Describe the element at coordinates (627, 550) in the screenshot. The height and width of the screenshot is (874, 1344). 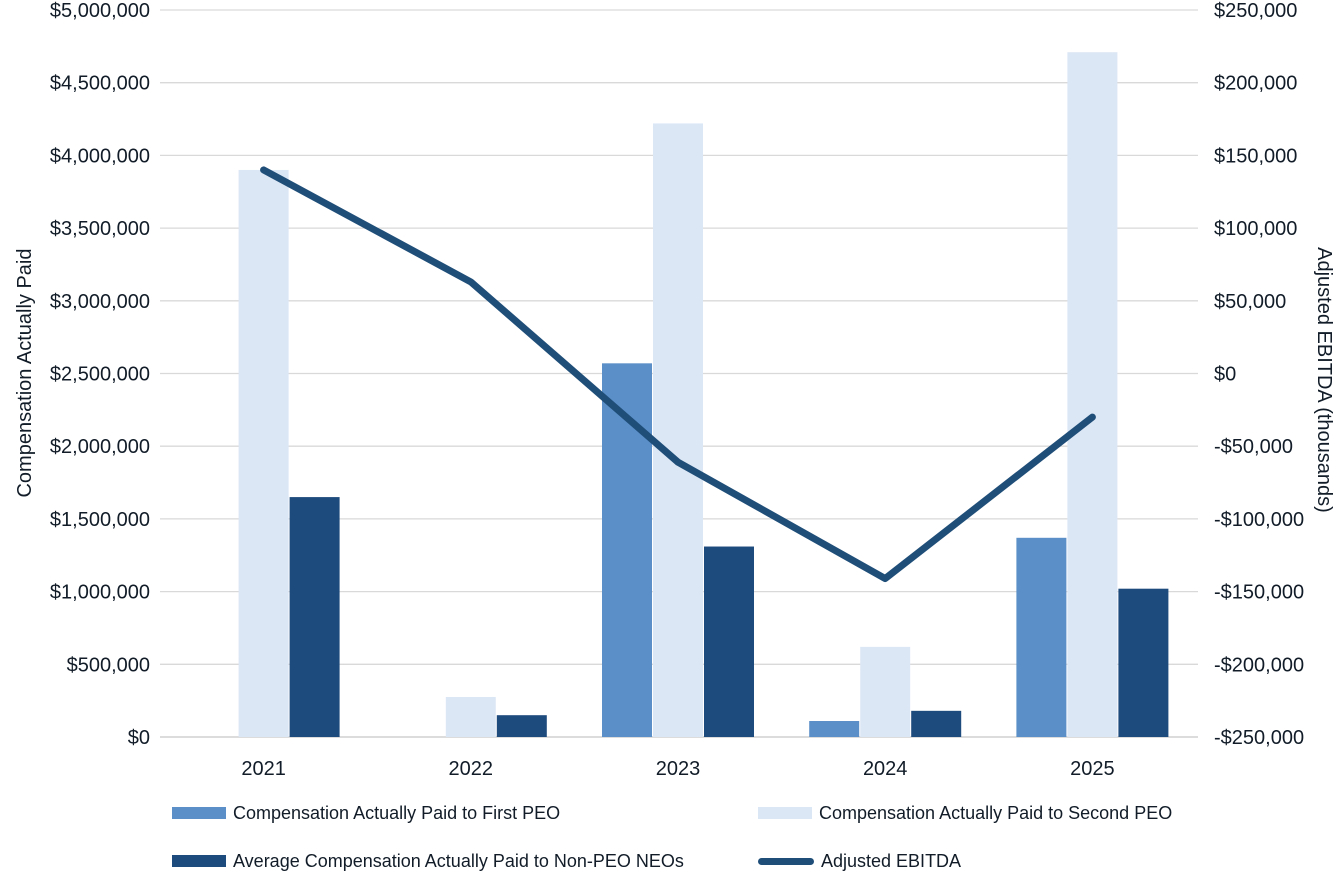
I see `bar-first-peo-2023` at that location.